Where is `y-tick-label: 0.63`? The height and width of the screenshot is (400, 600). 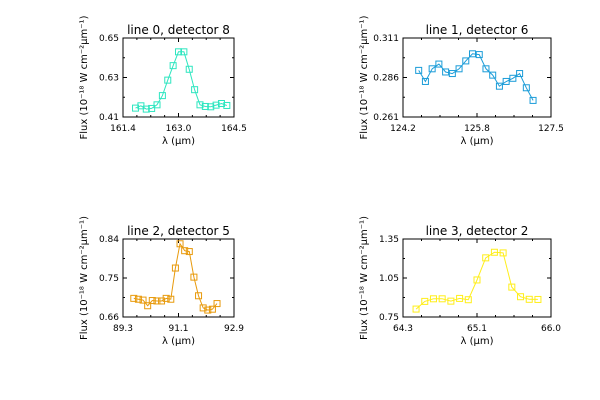
y-tick-label: 0.63 is located at coordinates (109, 79).